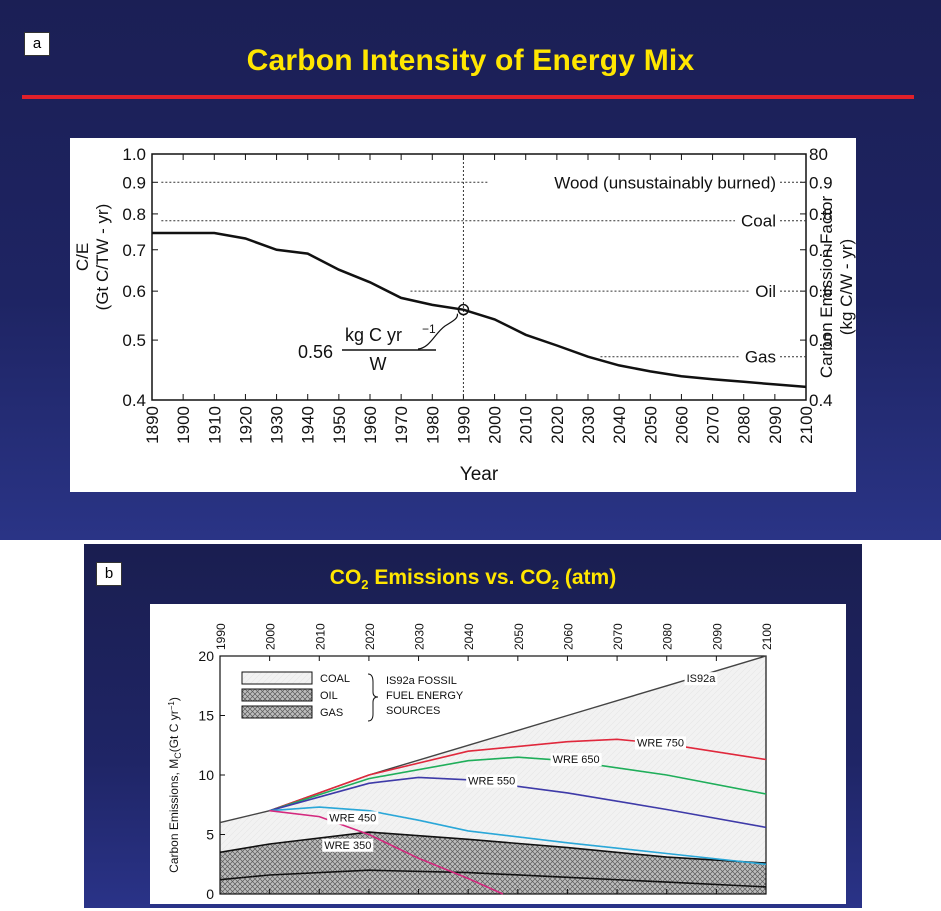 The image size is (941, 911). Describe the element at coordinates (345, 577) in the screenshot. I see `title-b-part-1: CO` at that location.